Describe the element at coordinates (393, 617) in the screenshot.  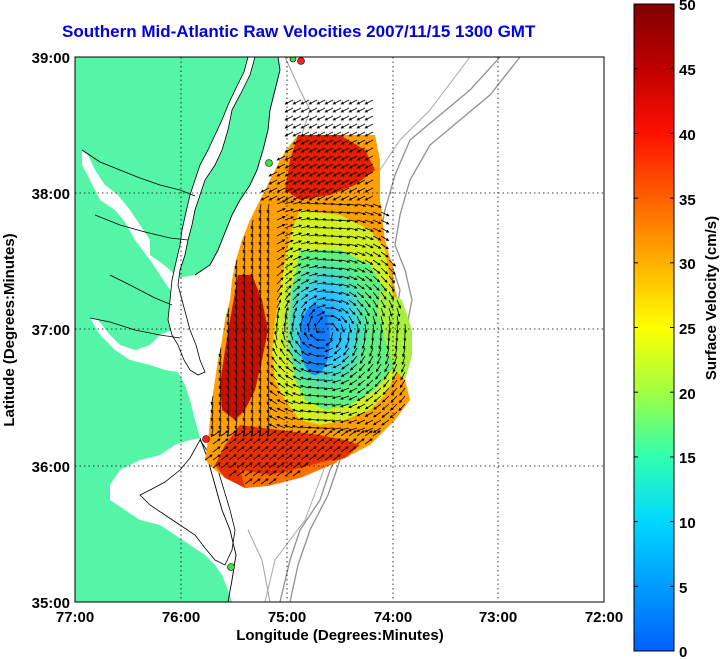
I see `x-tick-label: 74:00` at that location.